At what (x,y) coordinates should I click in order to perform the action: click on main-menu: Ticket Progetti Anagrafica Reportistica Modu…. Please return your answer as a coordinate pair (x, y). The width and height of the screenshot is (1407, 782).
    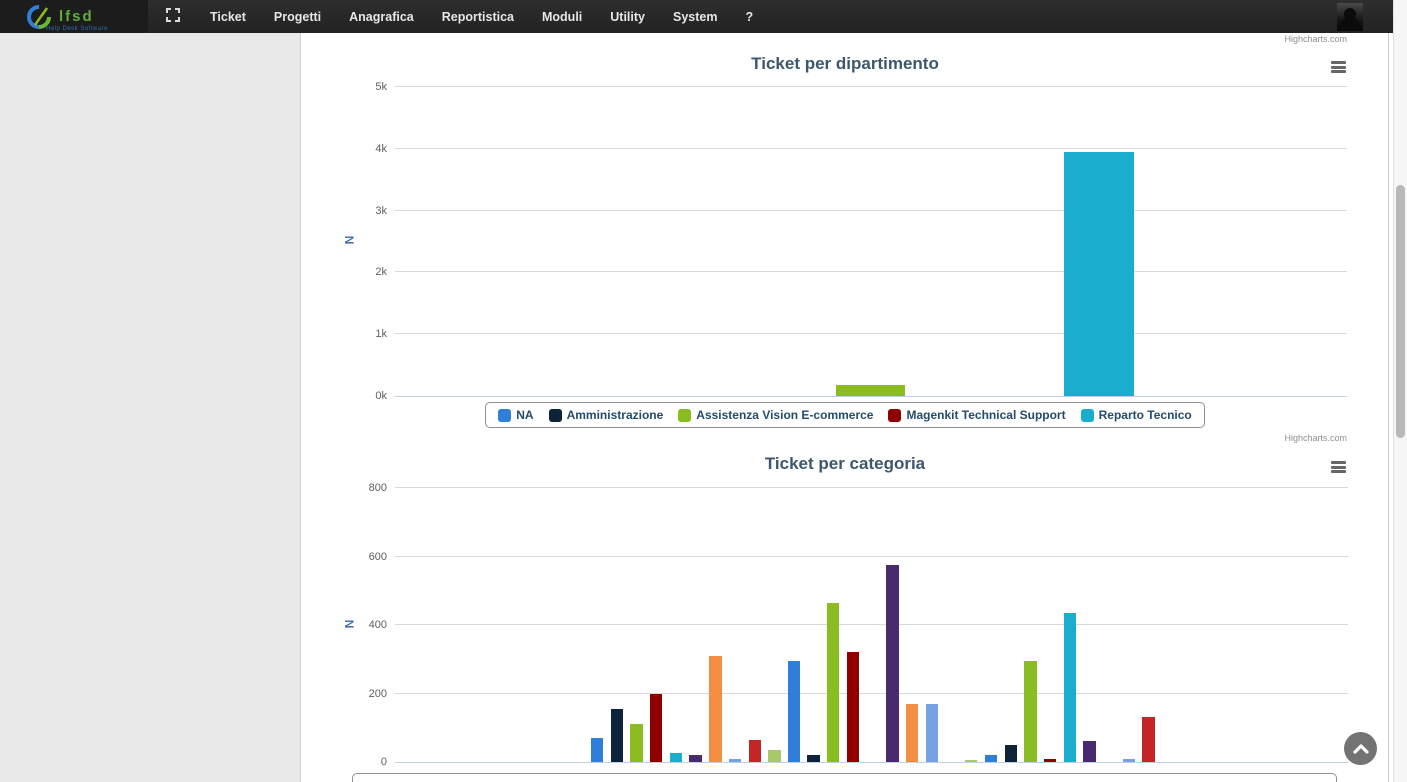
    Looking at the image, I should click on (481, 17).